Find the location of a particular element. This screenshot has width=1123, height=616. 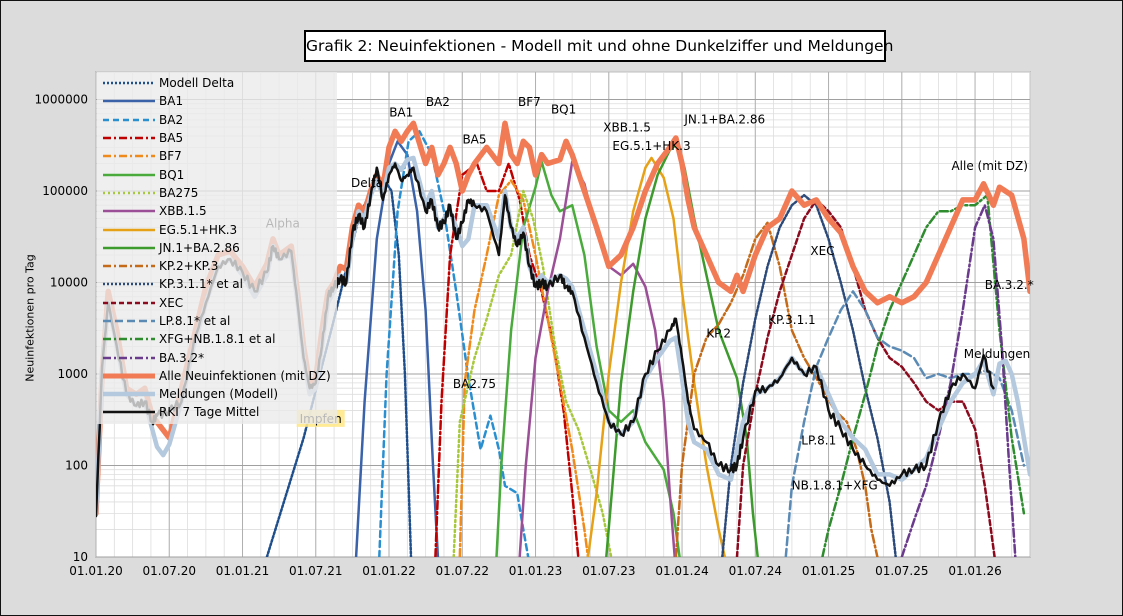

legend-item: Meldungen (Modell) is located at coordinates (217, 394).